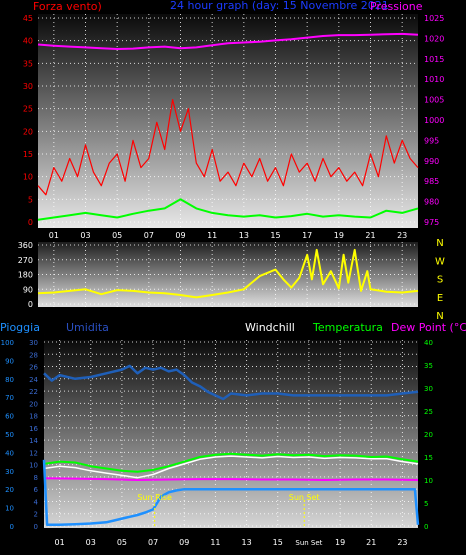 This screenshot has width=466, height=555. What do you see at coordinates (228, 209) in the screenshot?
I see `wind-average-line` at bounding box center [228, 209].